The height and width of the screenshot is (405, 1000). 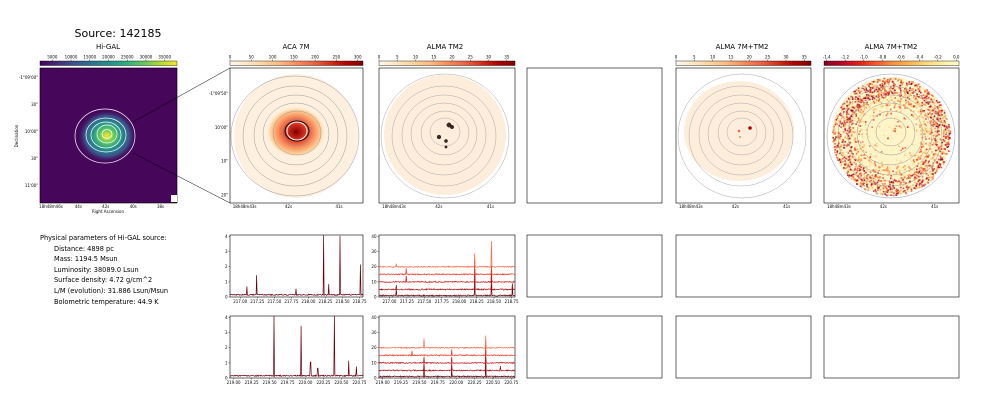 I want to click on param-mass: Mass: 1194.5 Msun, so click(x=86, y=259).